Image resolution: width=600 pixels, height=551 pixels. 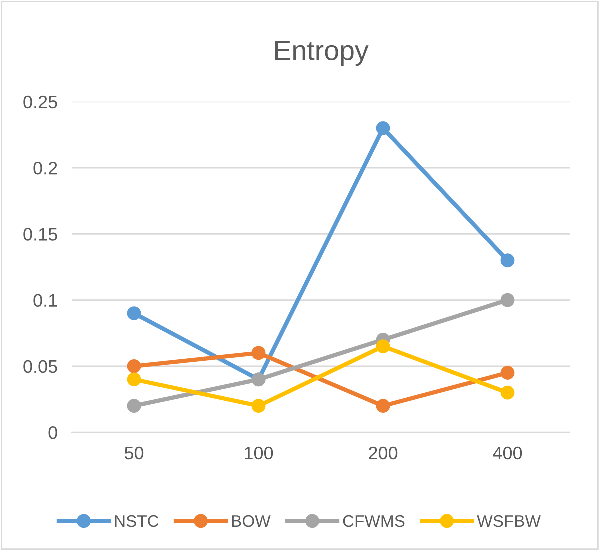 I want to click on y-tick-label: 0.2, so click(x=46, y=168).